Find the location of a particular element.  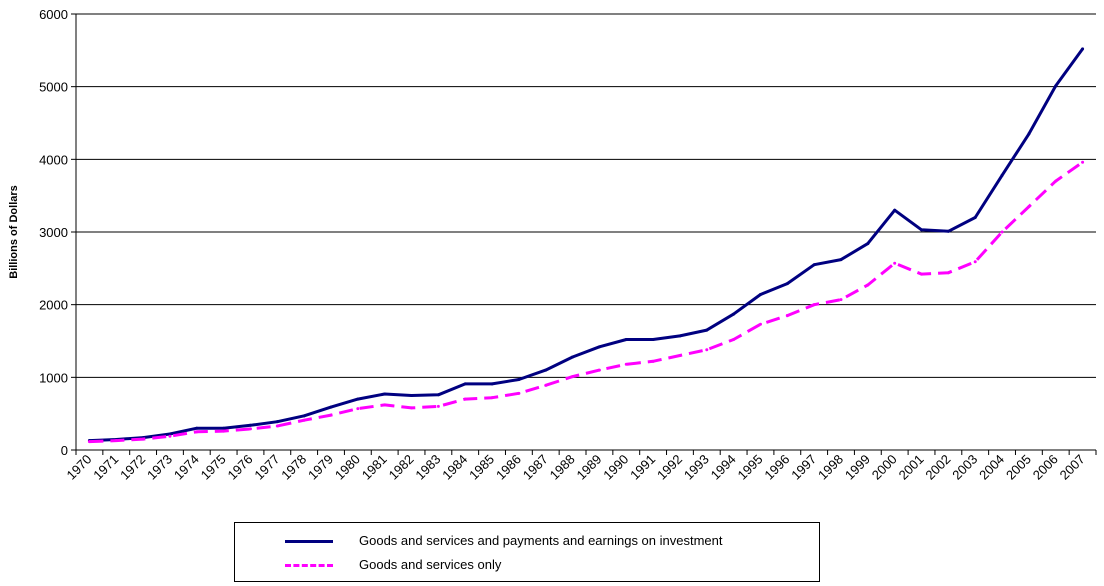

x-tick-label: 1997 is located at coordinates (803, 467).